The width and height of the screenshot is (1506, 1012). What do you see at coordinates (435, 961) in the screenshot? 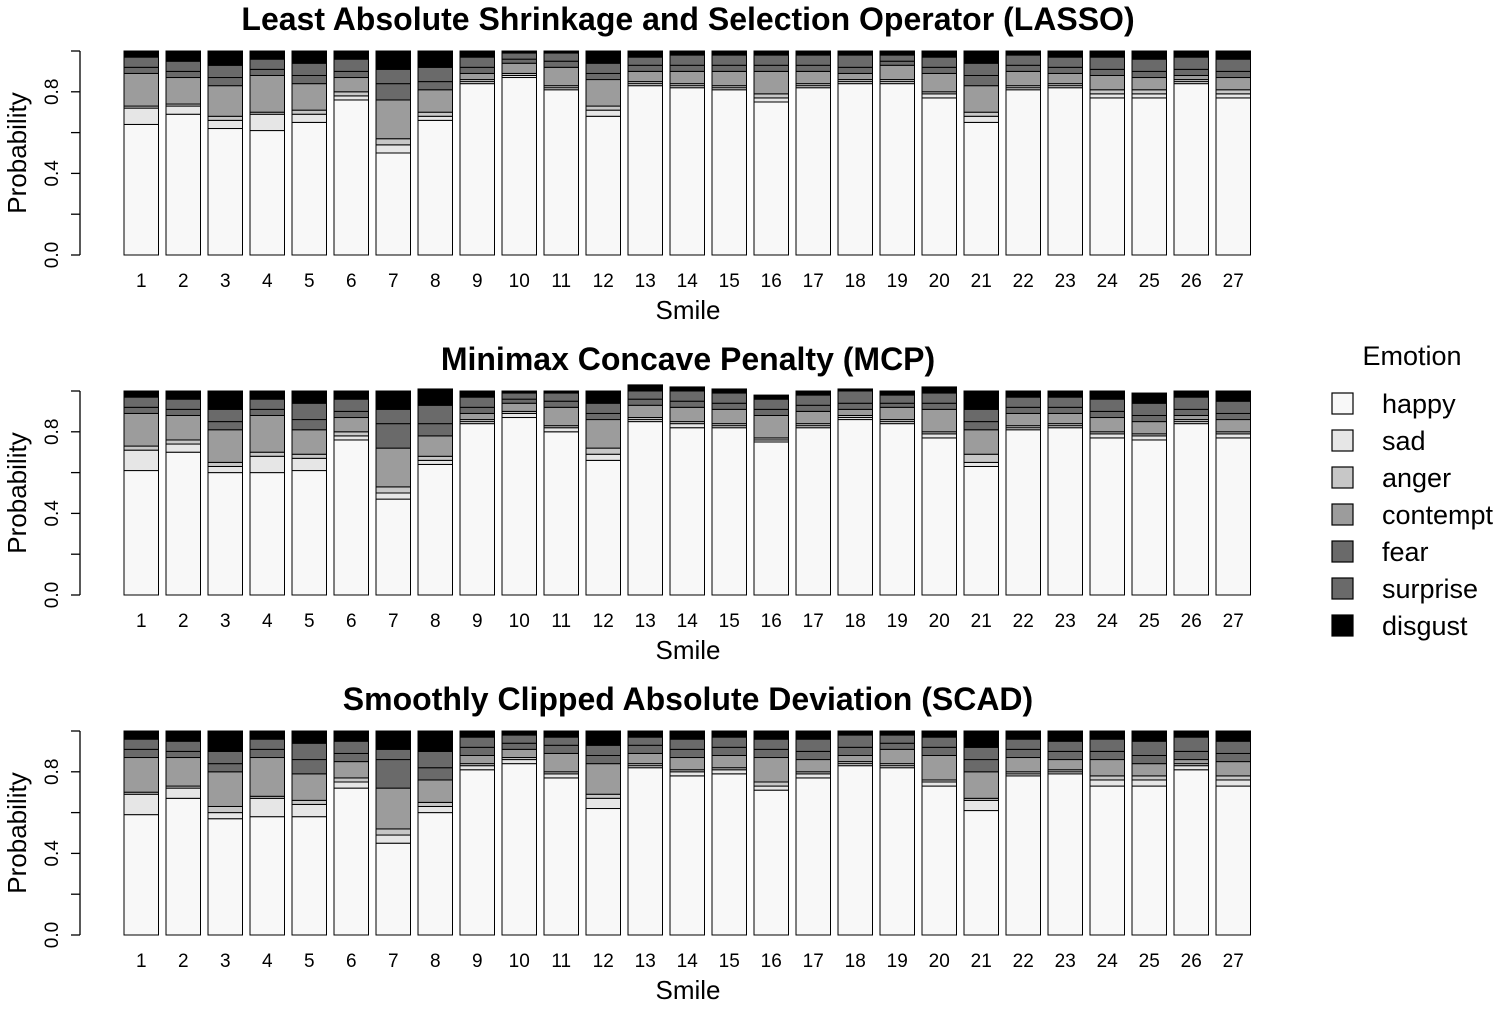
I see `x-tick-label: 8` at bounding box center [435, 961].